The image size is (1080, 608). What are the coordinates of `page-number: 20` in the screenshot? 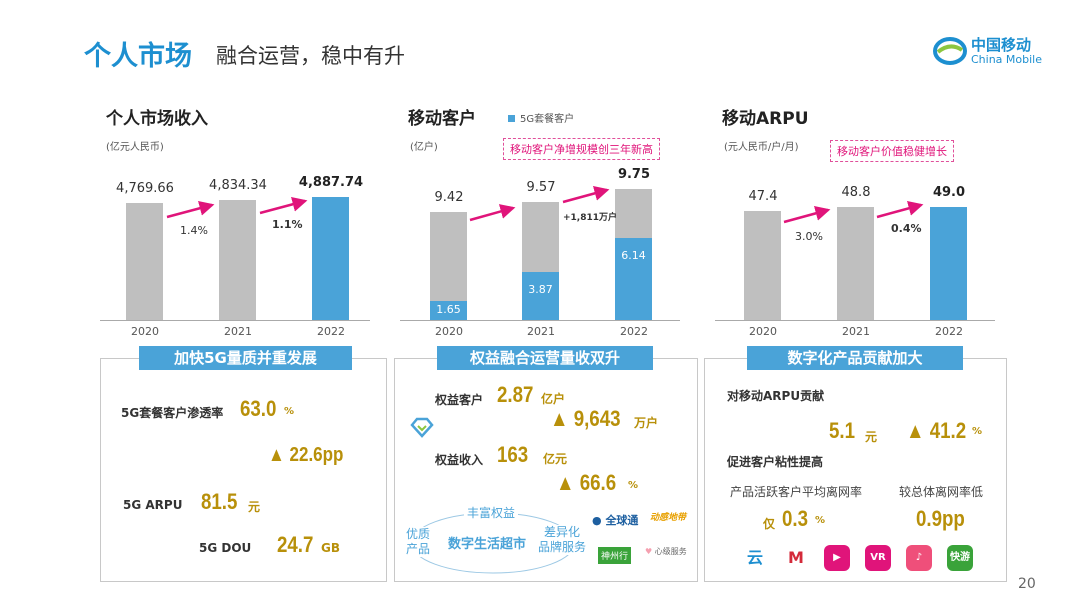 It's located at (1027, 584).